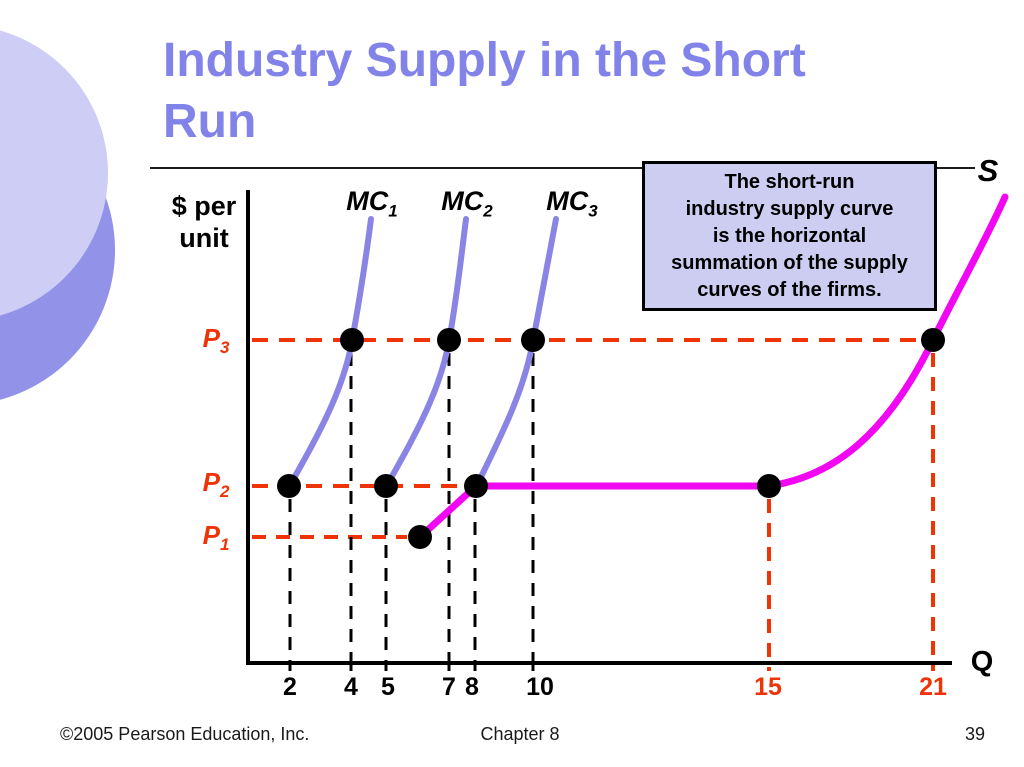  I want to click on mc3-label-base: MC, so click(567, 201).